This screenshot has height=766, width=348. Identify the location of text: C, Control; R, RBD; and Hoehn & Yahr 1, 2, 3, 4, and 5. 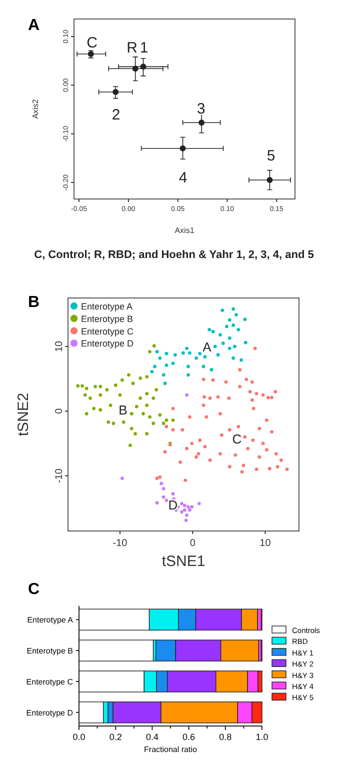
(174, 255).